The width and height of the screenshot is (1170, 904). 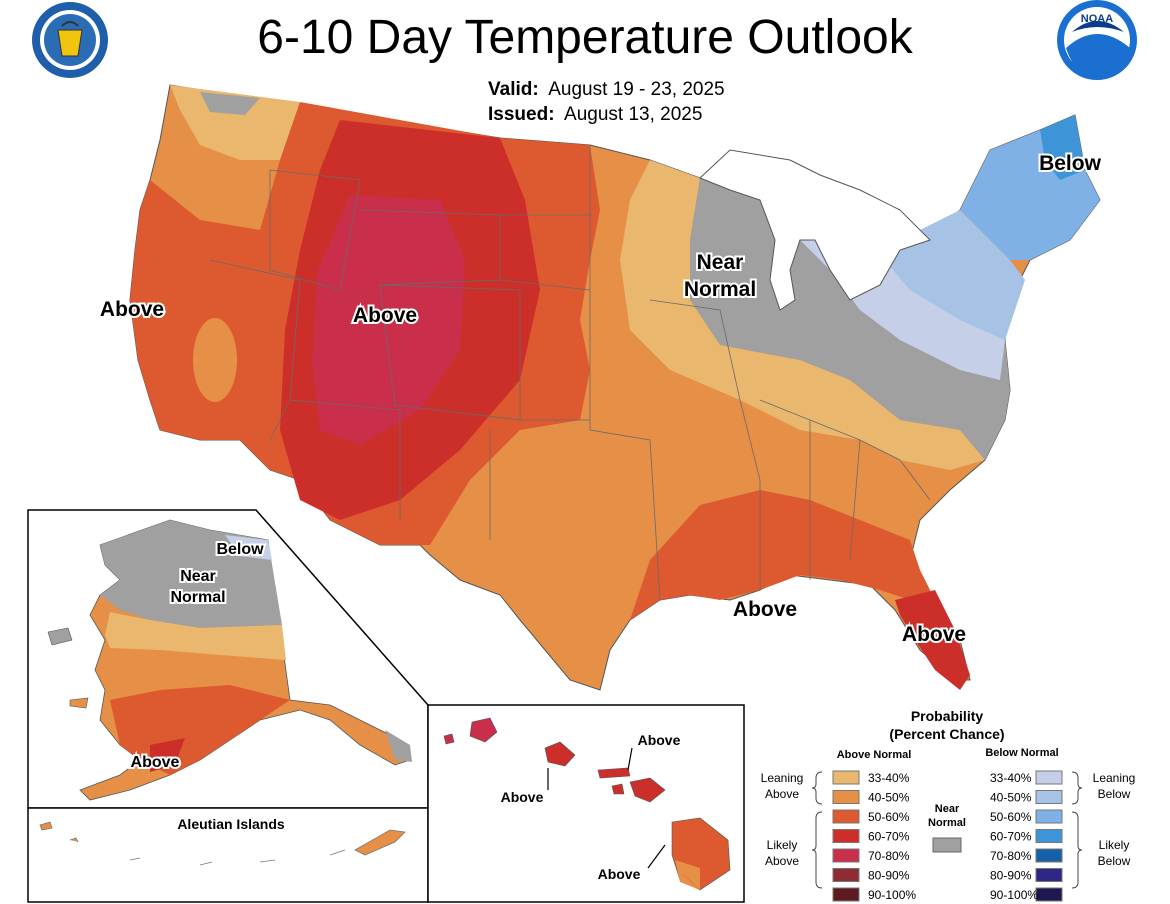 I want to click on zone-above-33-40-northwest, so click(x=235, y=122).